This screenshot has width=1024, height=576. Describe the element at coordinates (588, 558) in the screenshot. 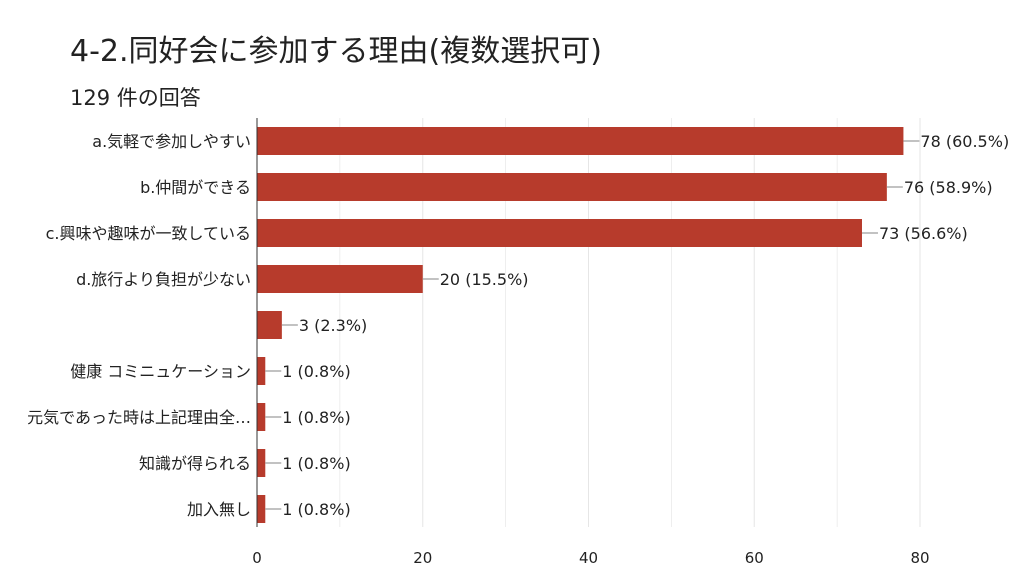

I see `x-tick-label: 40` at that location.